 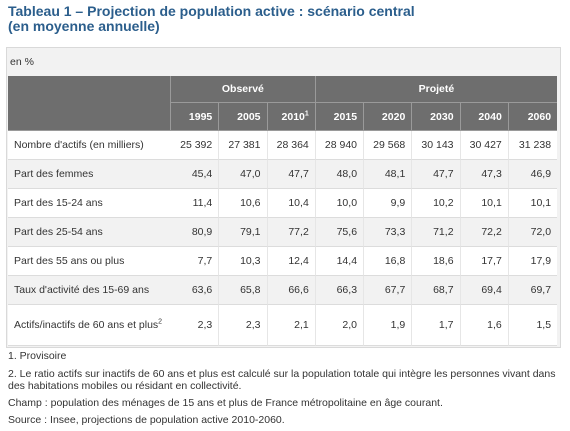 What do you see at coordinates (89, 290) in the screenshot?
I see `row-label: Taux d'activité des 15-69 ans` at bounding box center [89, 290].